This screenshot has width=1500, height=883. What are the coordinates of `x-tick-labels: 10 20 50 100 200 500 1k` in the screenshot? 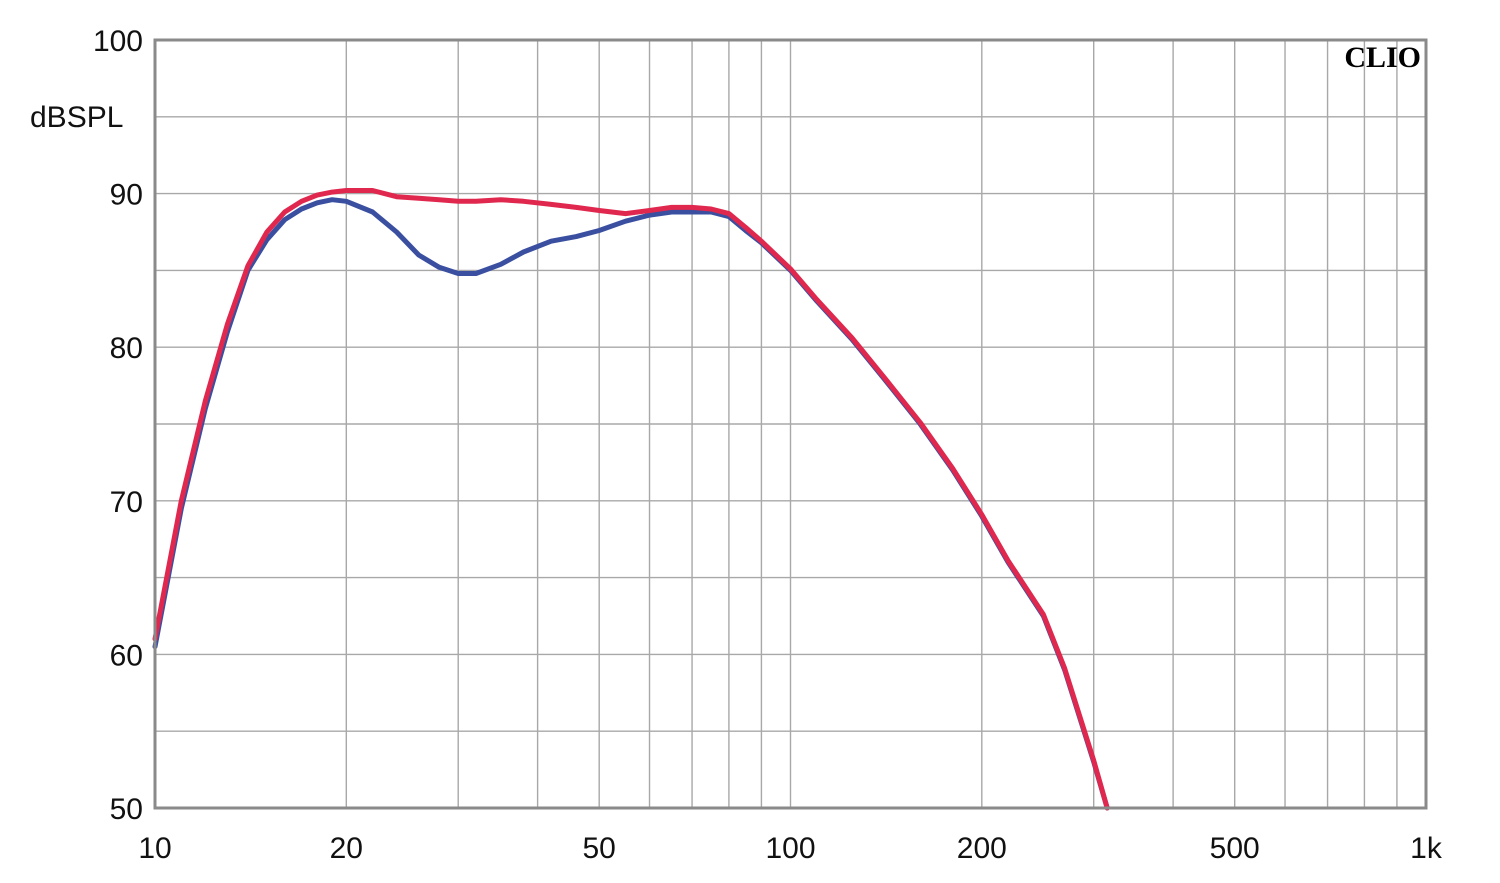 It's located at (790, 848).